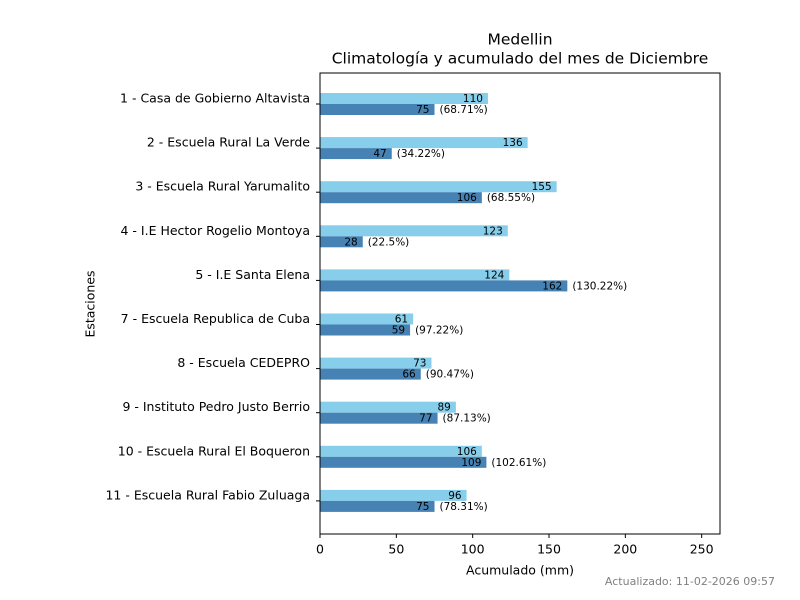 This screenshot has width=800, height=600. I want to click on x-tick-label: 200, so click(625, 549).